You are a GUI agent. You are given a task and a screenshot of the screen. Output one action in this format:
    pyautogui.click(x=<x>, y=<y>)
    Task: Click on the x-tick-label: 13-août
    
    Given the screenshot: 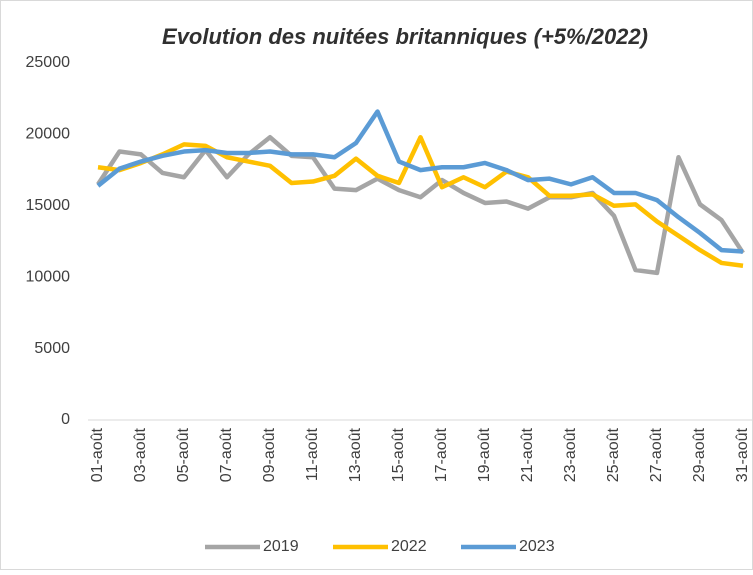 What is the action you would take?
    pyautogui.click(x=355, y=454)
    